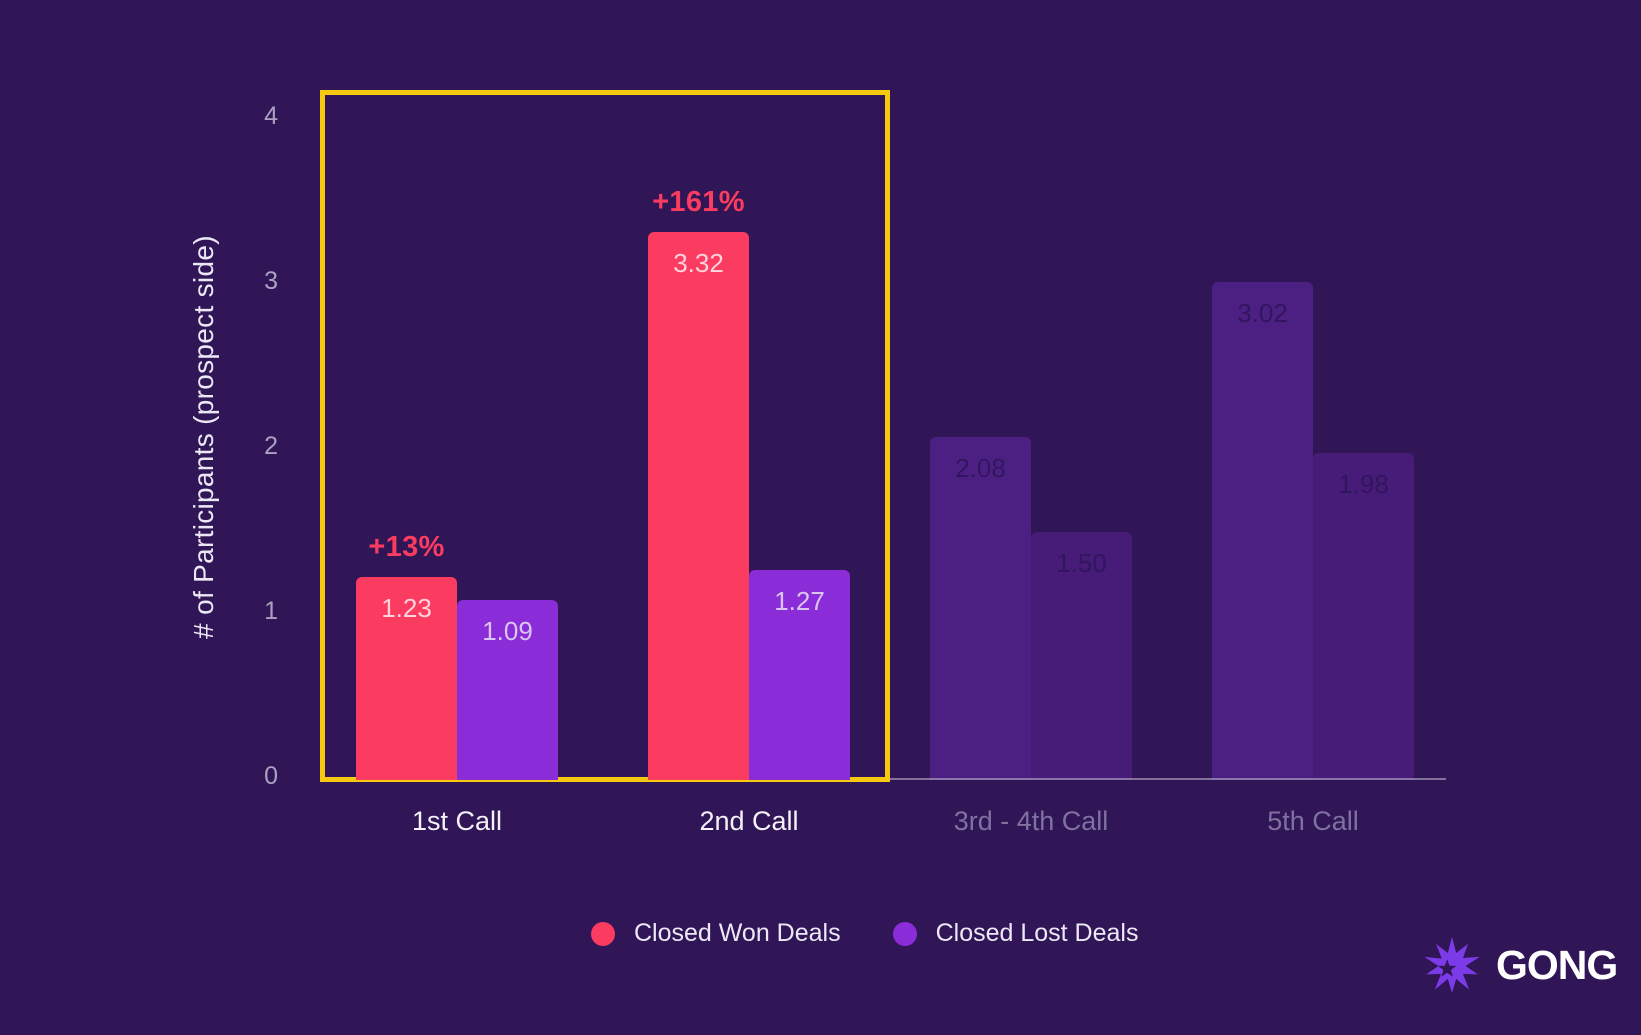 The width and height of the screenshot is (1641, 1035). I want to click on bar-value-label: 2.08, so click(980, 468).